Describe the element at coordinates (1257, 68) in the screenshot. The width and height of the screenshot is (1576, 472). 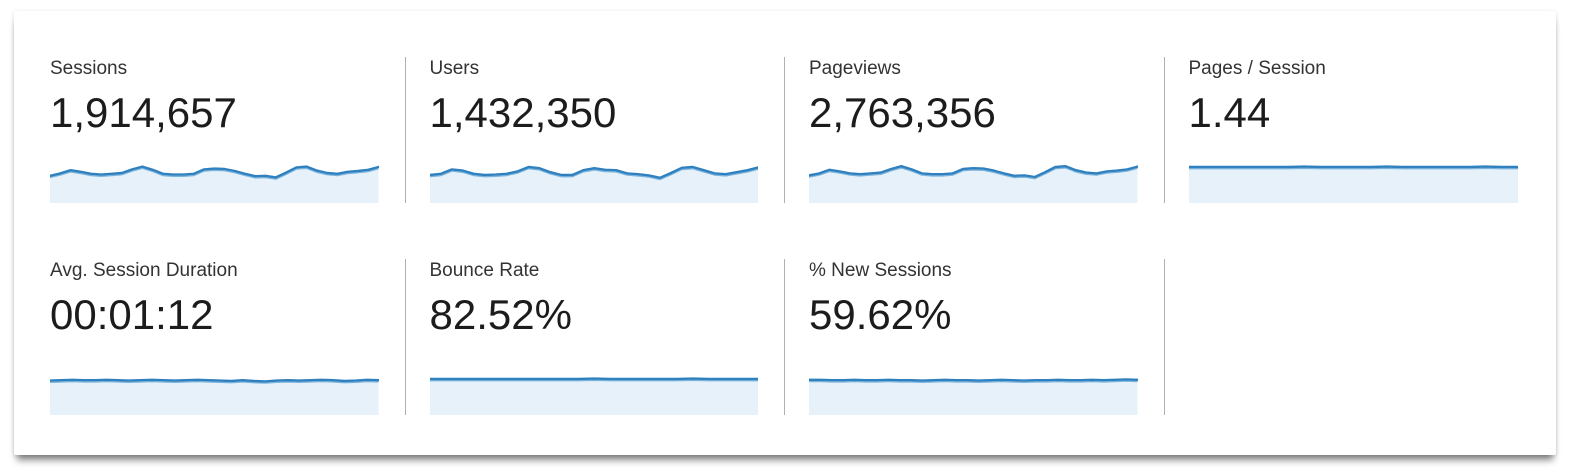
I see `metric-label: Pages / Session` at that location.